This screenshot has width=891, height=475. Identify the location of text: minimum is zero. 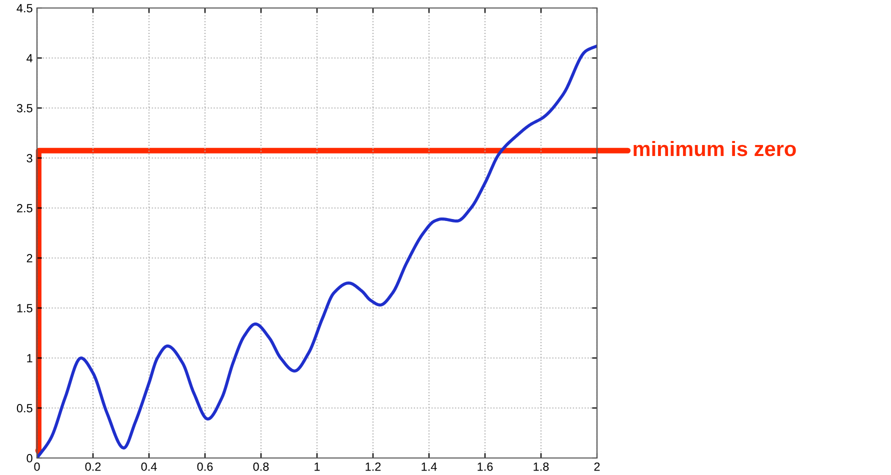
(715, 148).